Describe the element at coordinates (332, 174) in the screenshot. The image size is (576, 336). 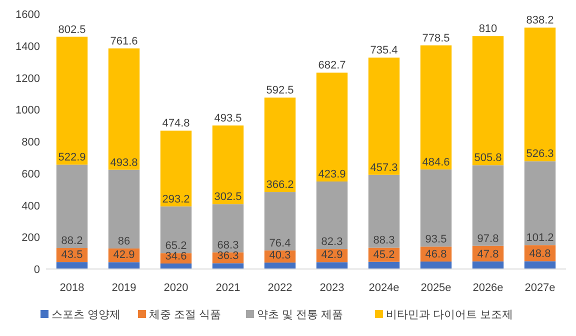
I see `data-label: 423.9` at that location.